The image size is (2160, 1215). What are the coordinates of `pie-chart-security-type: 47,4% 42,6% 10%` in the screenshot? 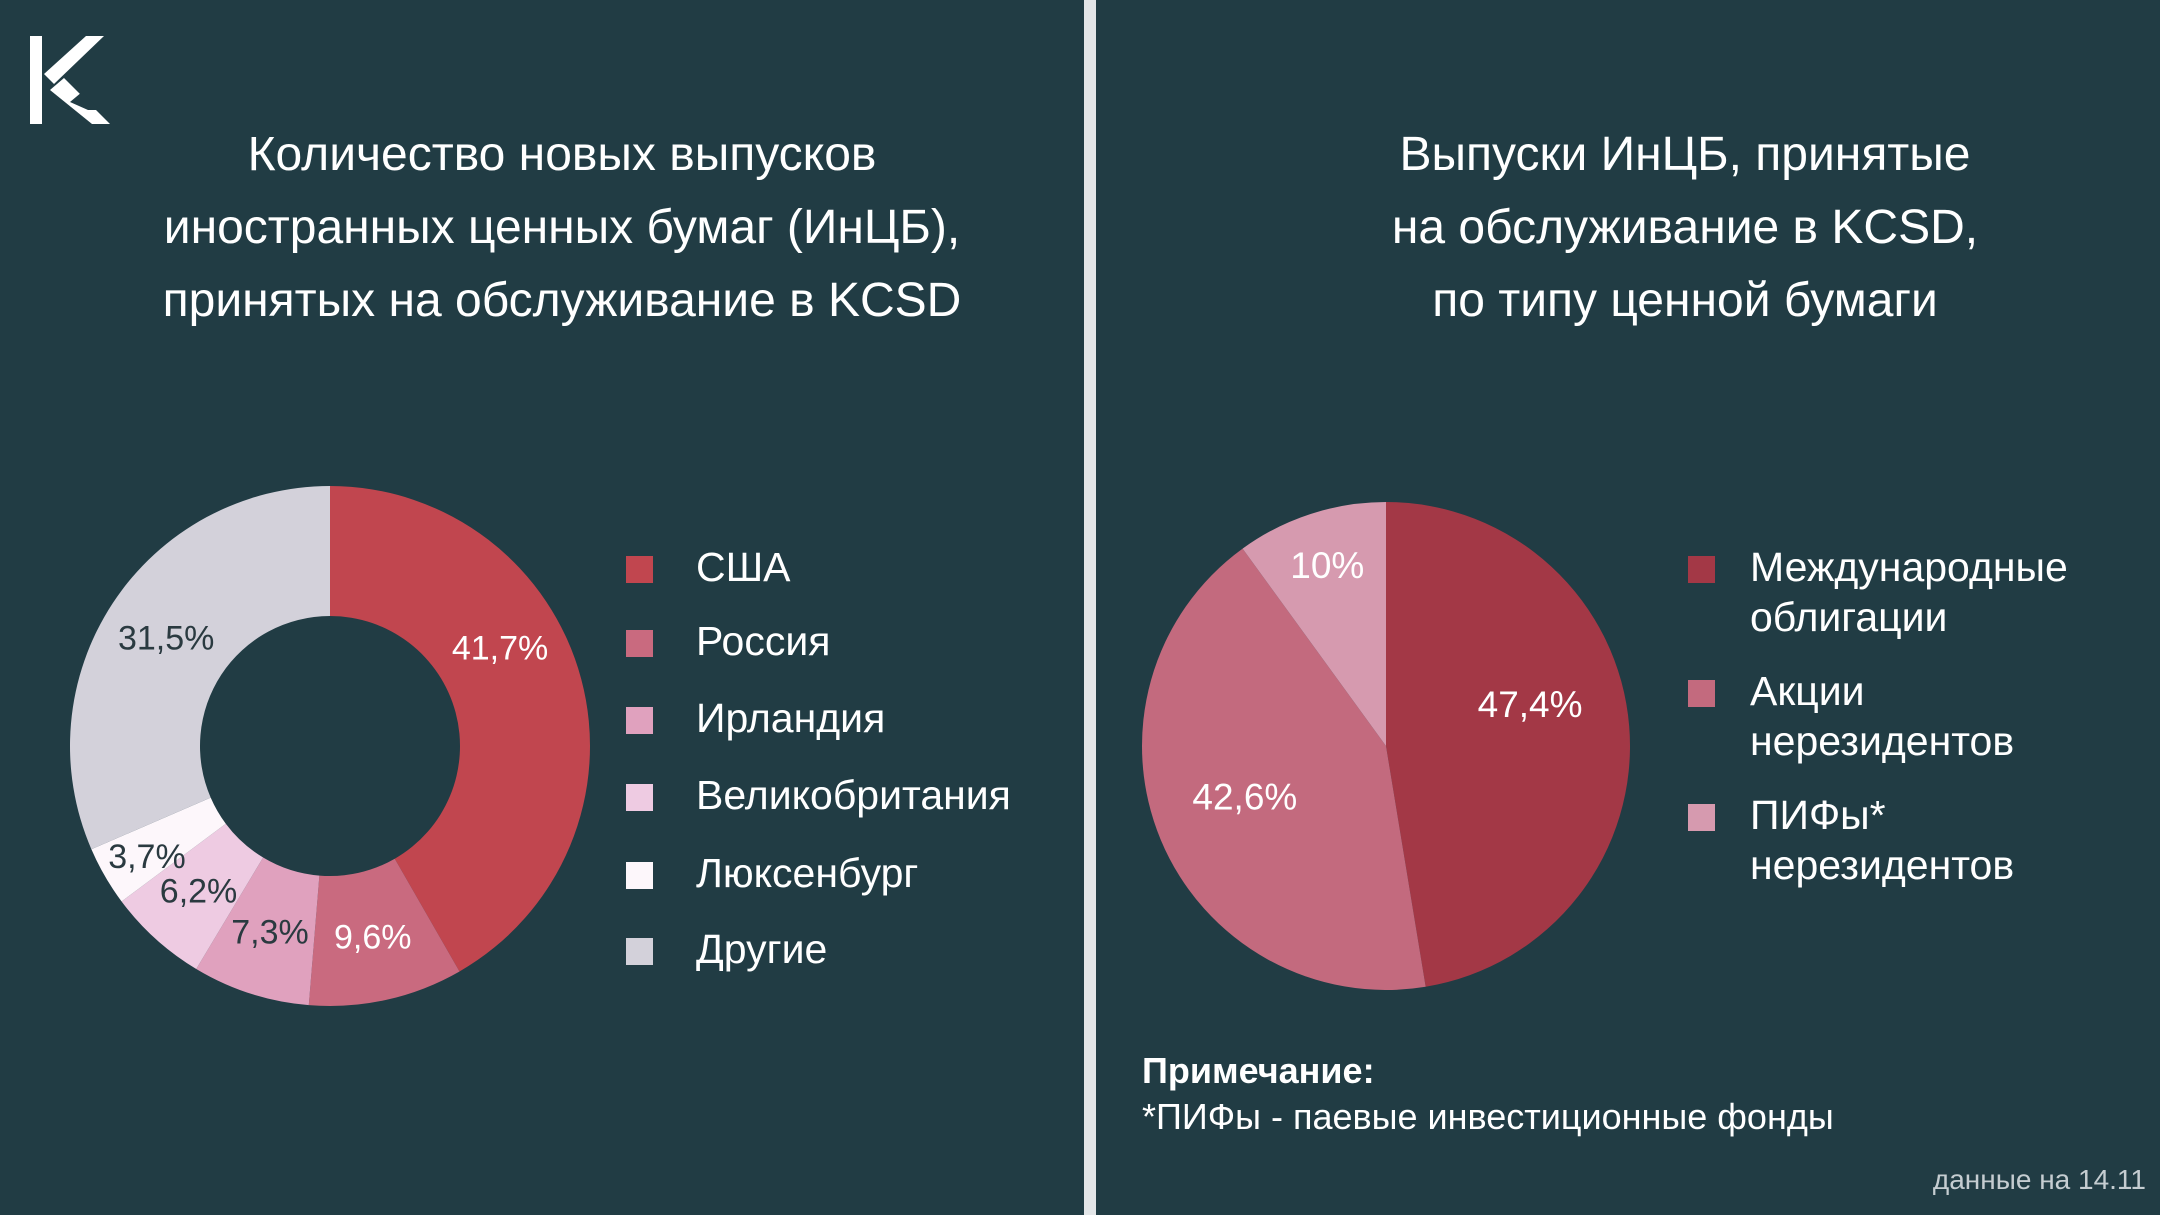 It's located at (1386, 746).